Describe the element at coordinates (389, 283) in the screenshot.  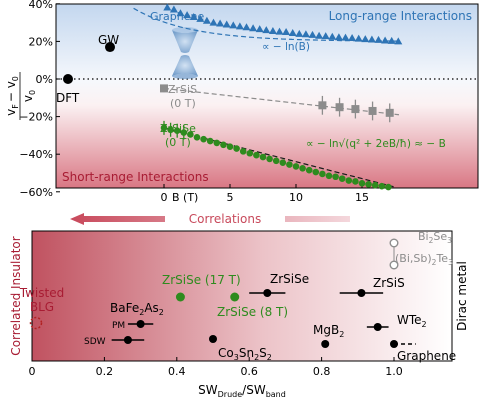
I see `zrsis-label-bottom: ZrSiS` at that location.